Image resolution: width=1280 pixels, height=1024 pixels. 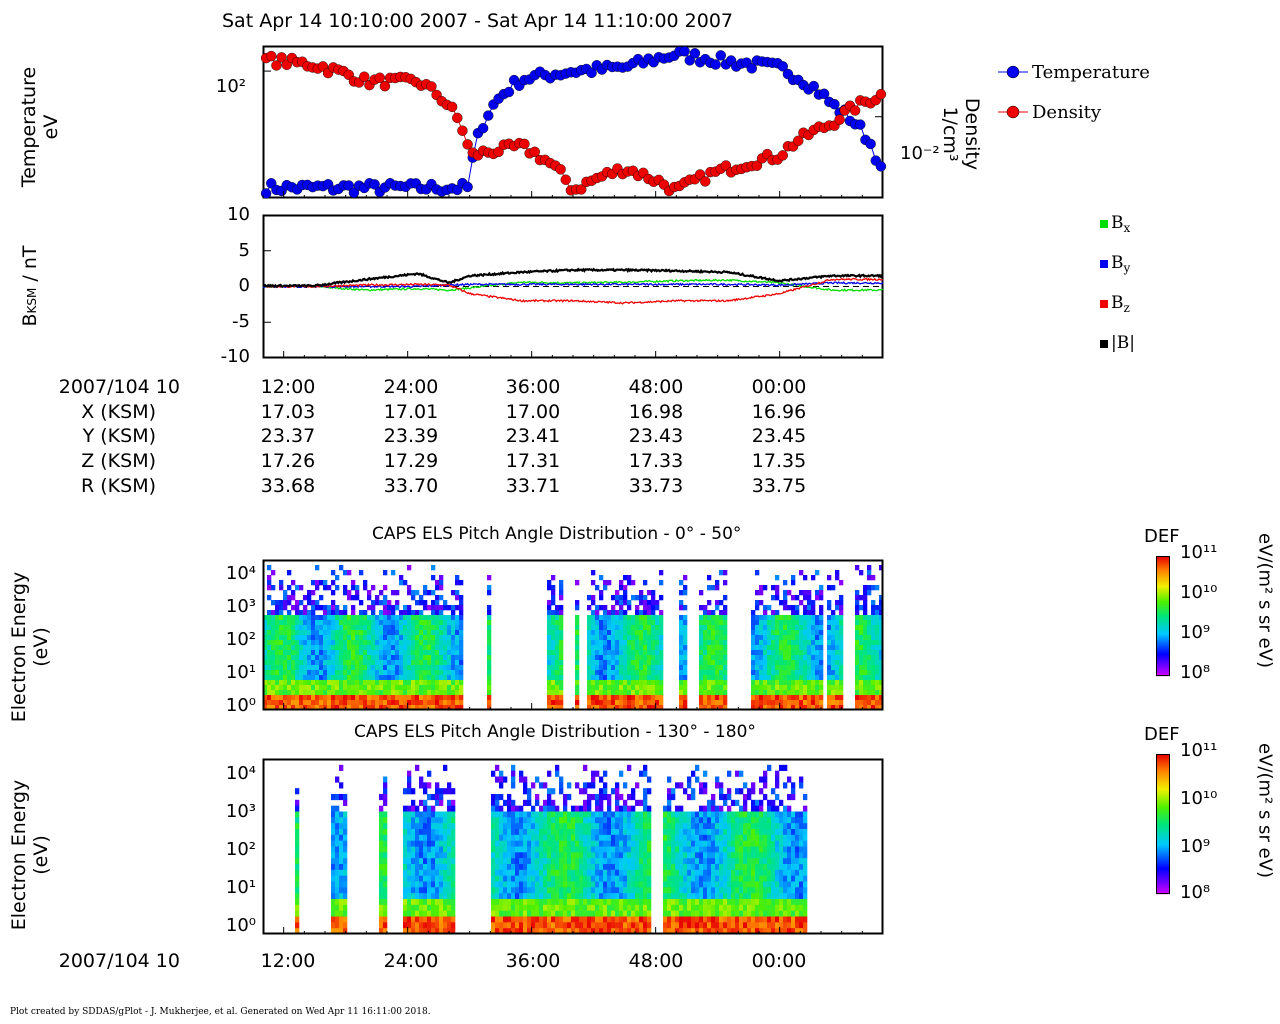 I want to click on energy-label-line2: (eV), so click(x=41, y=855).